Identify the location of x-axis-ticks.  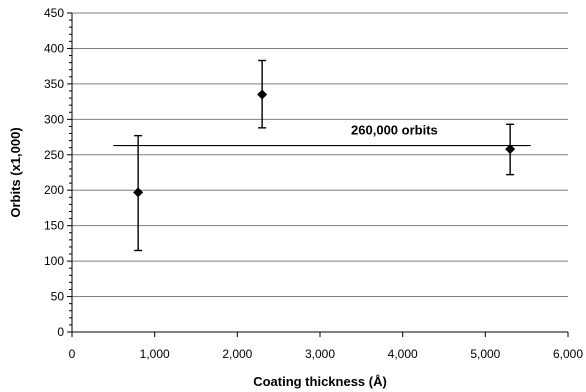
(320, 334).